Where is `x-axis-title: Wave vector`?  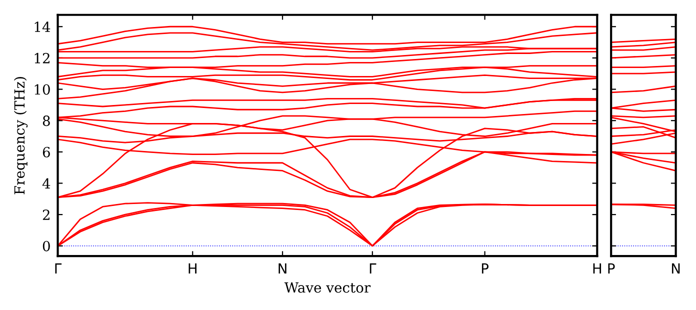 x-axis-title: Wave vector is located at coordinates (327, 287).